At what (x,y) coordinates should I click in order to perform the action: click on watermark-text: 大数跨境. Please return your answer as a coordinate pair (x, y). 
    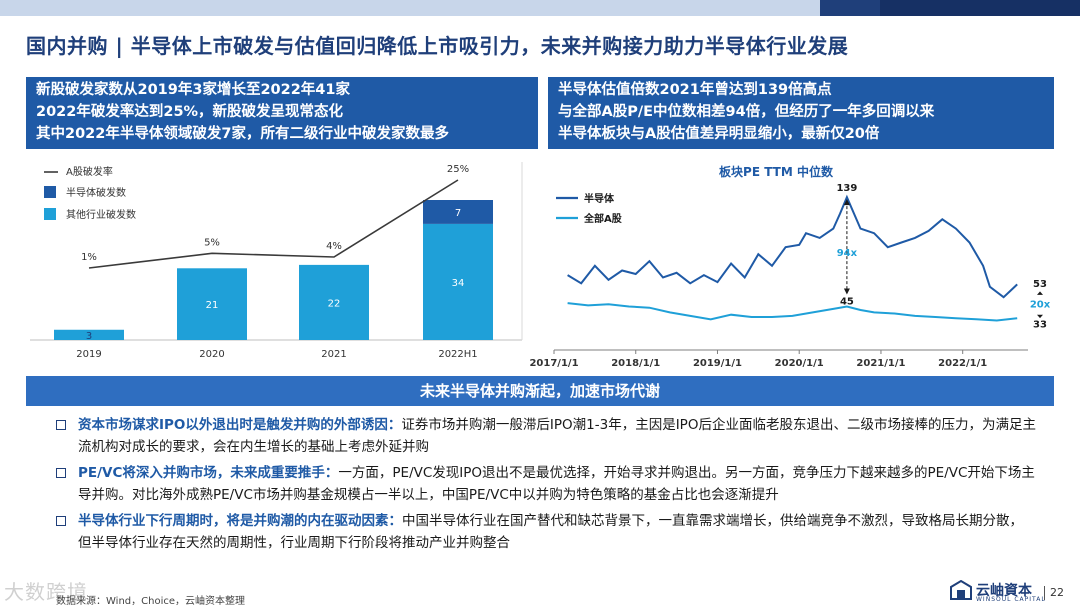
    Looking at the image, I should click on (46, 592).